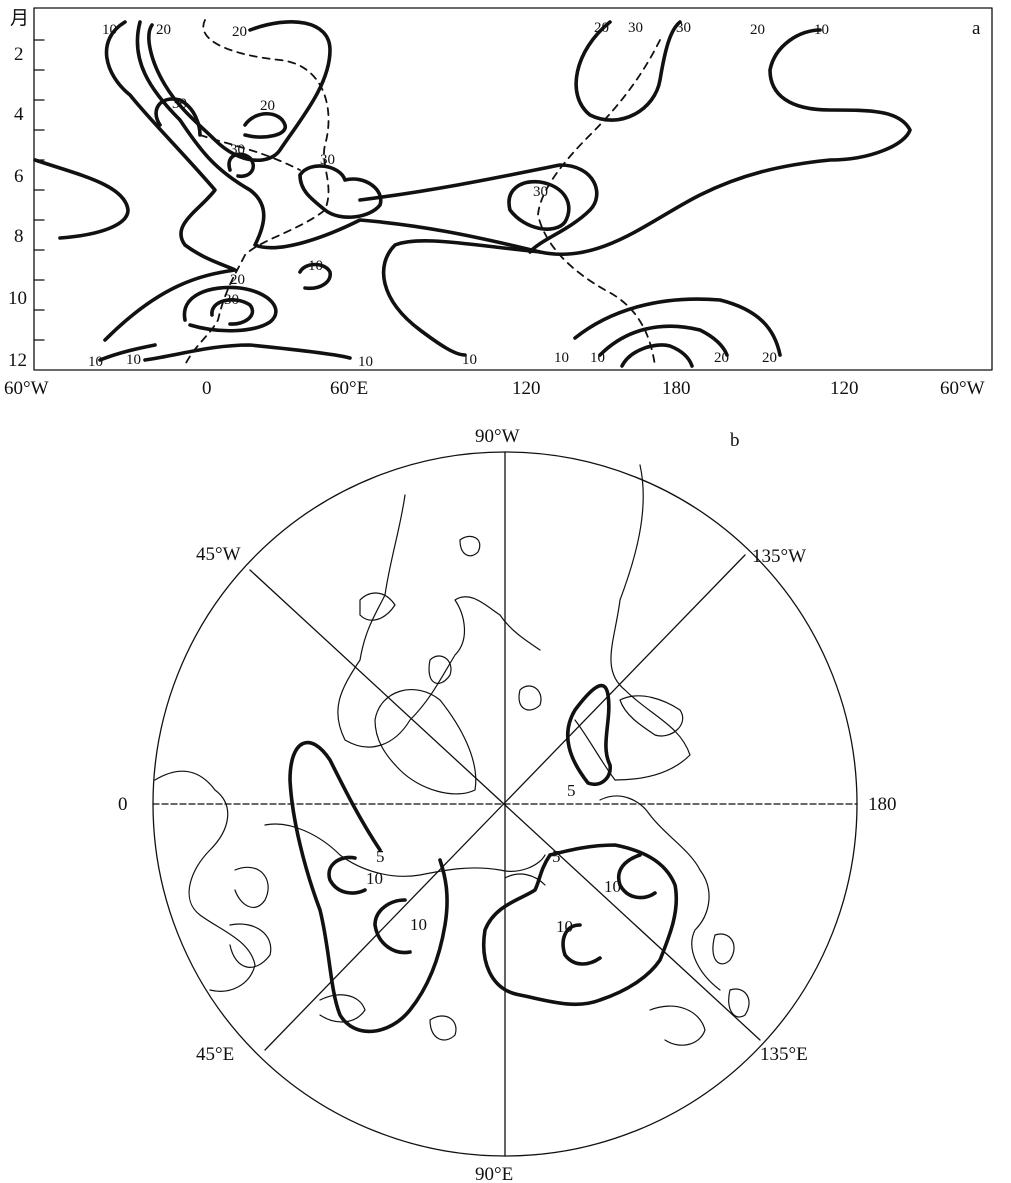 The image size is (1011, 1183). Describe the element at coordinates (123, 804) in the screenshot. I see `meridian-label: 0` at that location.